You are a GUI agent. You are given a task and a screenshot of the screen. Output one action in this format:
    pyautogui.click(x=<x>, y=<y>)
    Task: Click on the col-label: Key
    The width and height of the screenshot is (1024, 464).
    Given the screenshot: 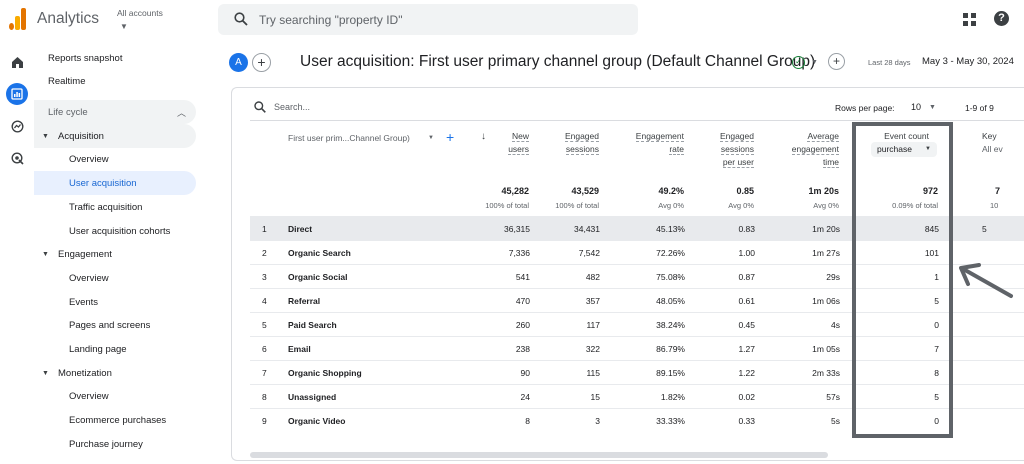 What is the action you would take?
    pyautogui.click(x=989, y=136)
    